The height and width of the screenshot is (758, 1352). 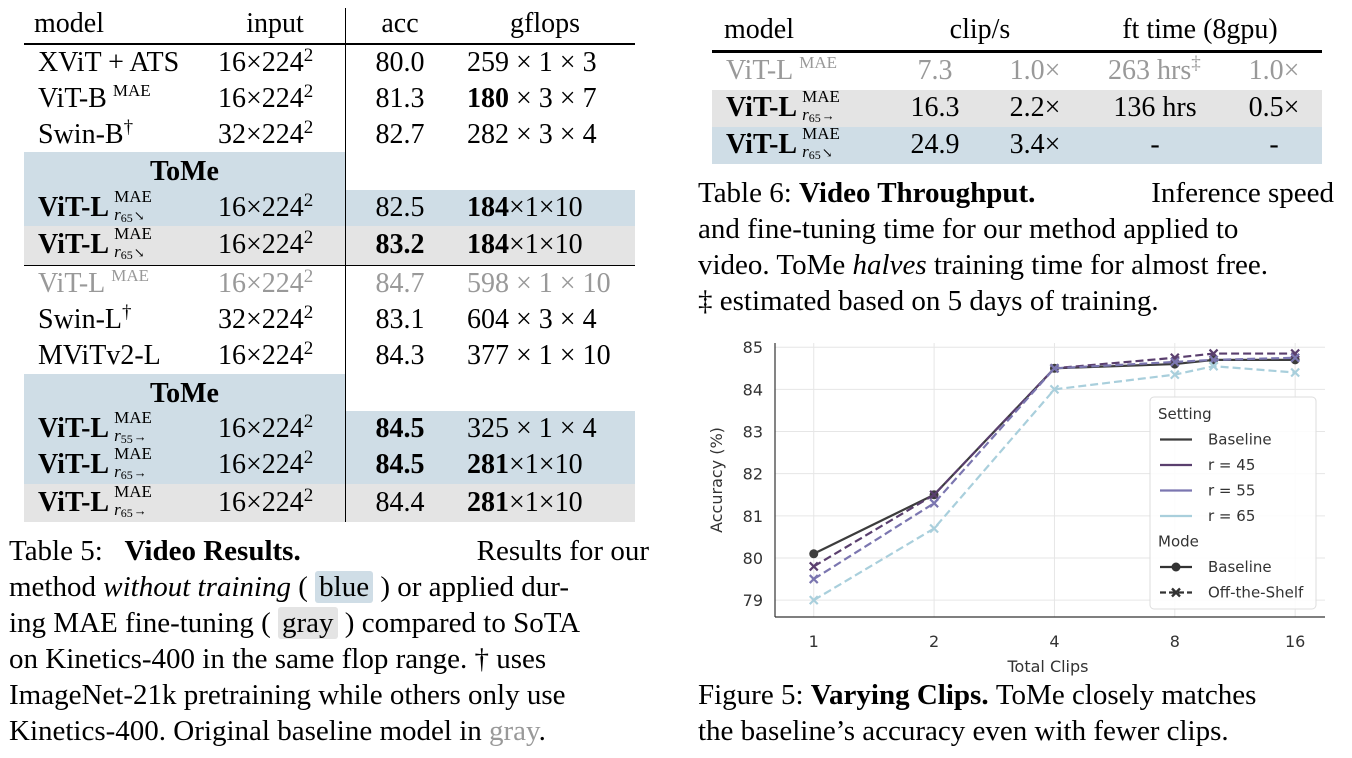 What do you see at coordinates (1274, 70) in the screenshot?
I see `table-row-ft-speedup: 1.0×` at bounding box center [1274, 70].